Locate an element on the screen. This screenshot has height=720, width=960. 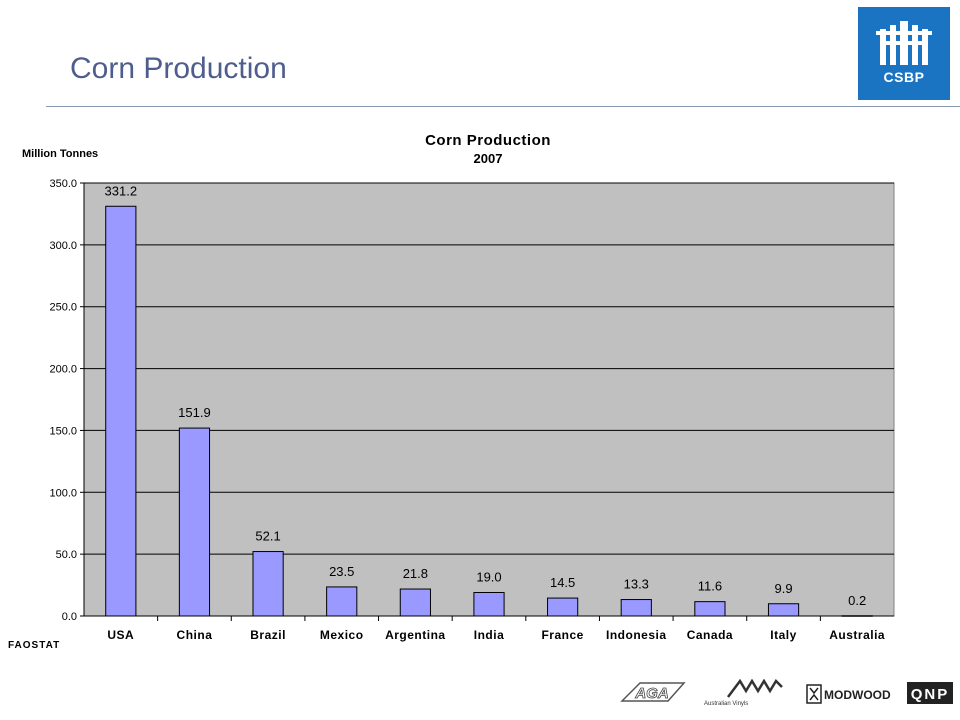
x-tick-label: Australia is located at coordinates (857, 635).